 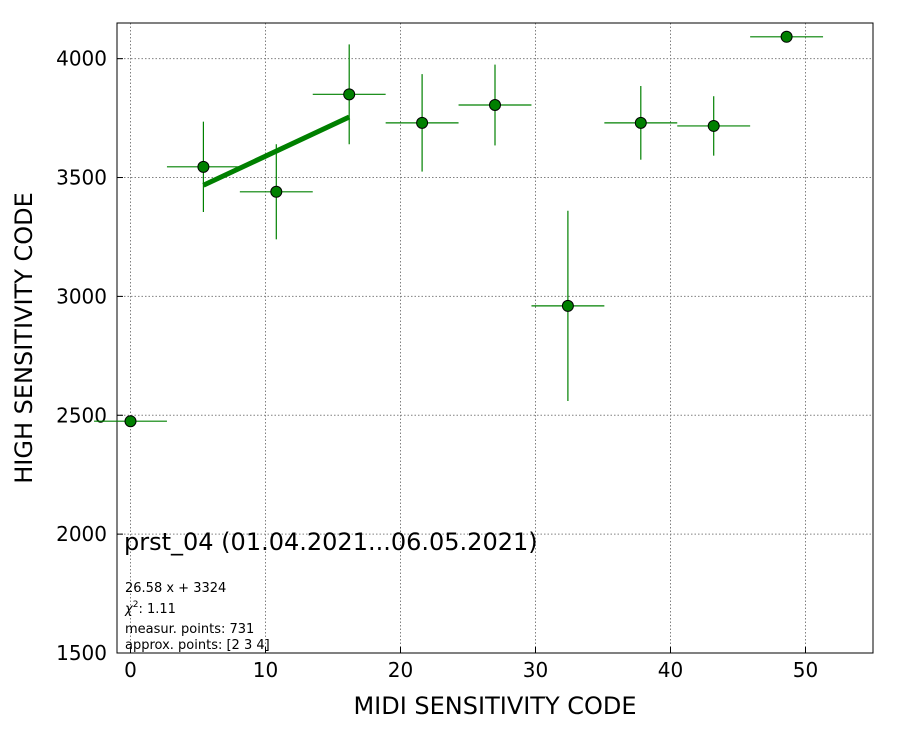 I want to click on x-tick-label: 50, so click(x=805, y=670).